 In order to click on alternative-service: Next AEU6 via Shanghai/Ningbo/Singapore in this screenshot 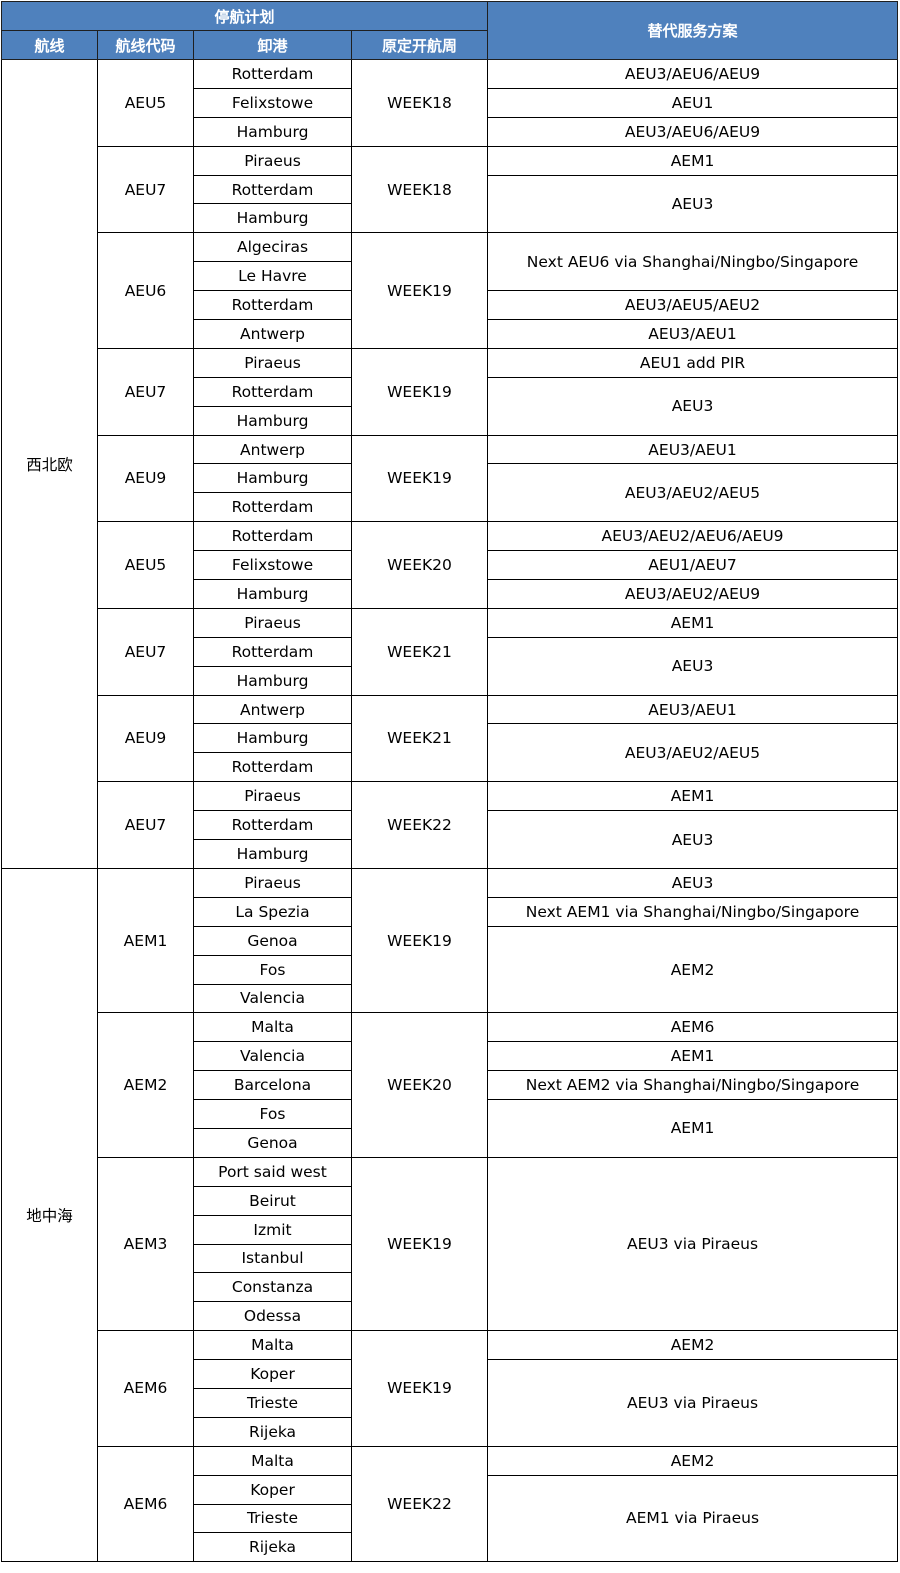, I will do `click(693, 262)`.